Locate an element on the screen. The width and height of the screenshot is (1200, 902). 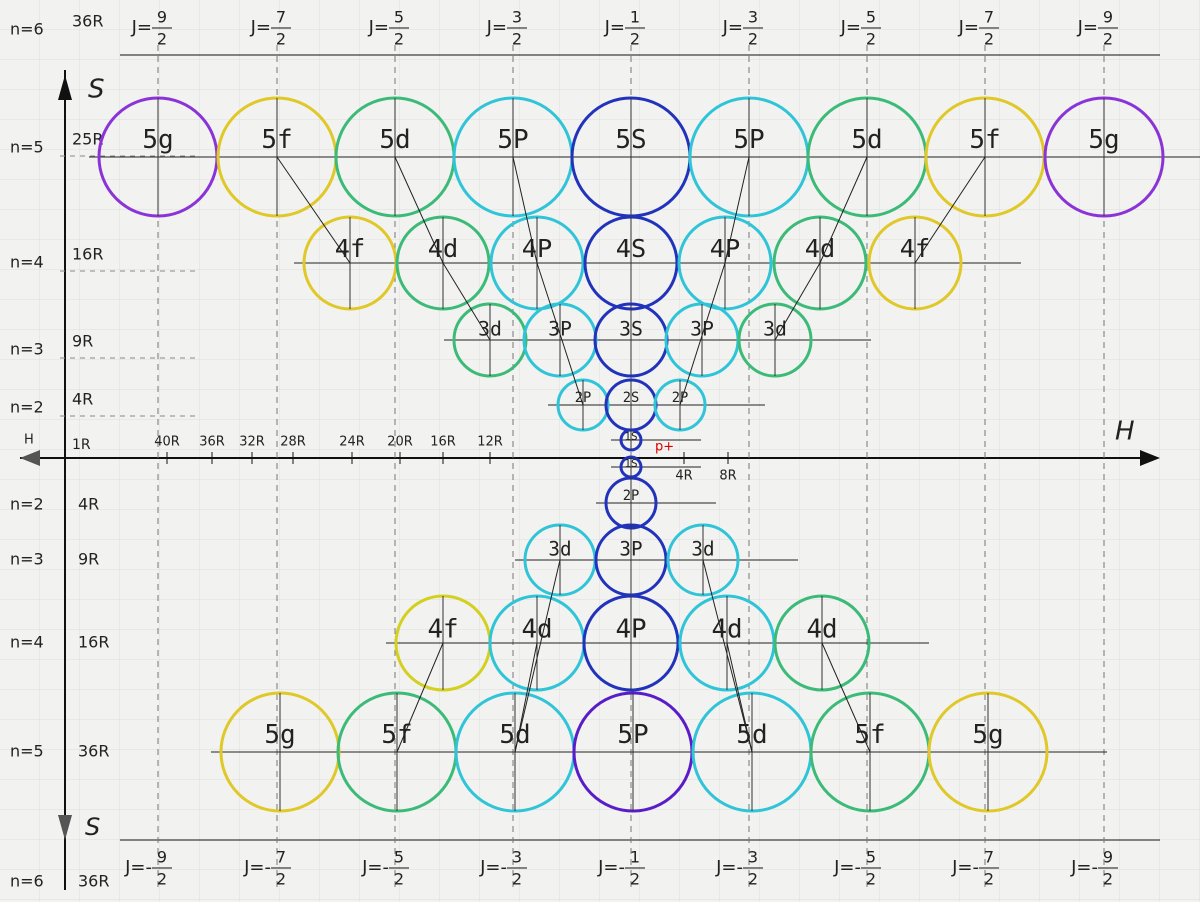
h-scale: 28R is located at coordinates (293, 442).